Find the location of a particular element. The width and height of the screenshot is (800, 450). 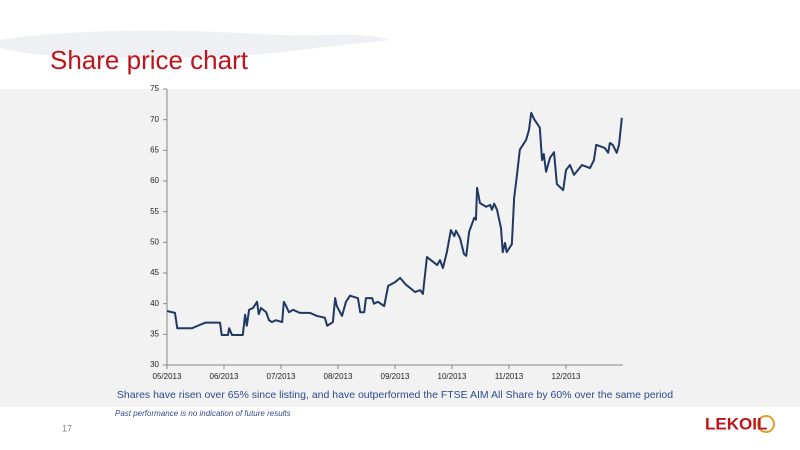

page-number: 17 is located at coordinates (67, 428).